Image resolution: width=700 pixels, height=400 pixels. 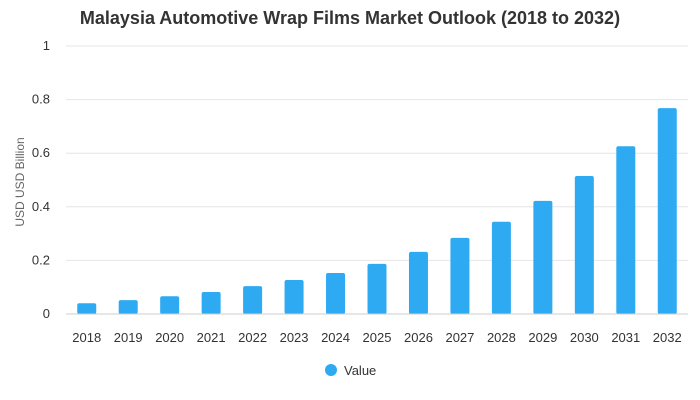 I want to click on y-tick-label: 0.8, so click(x=41, y=99).